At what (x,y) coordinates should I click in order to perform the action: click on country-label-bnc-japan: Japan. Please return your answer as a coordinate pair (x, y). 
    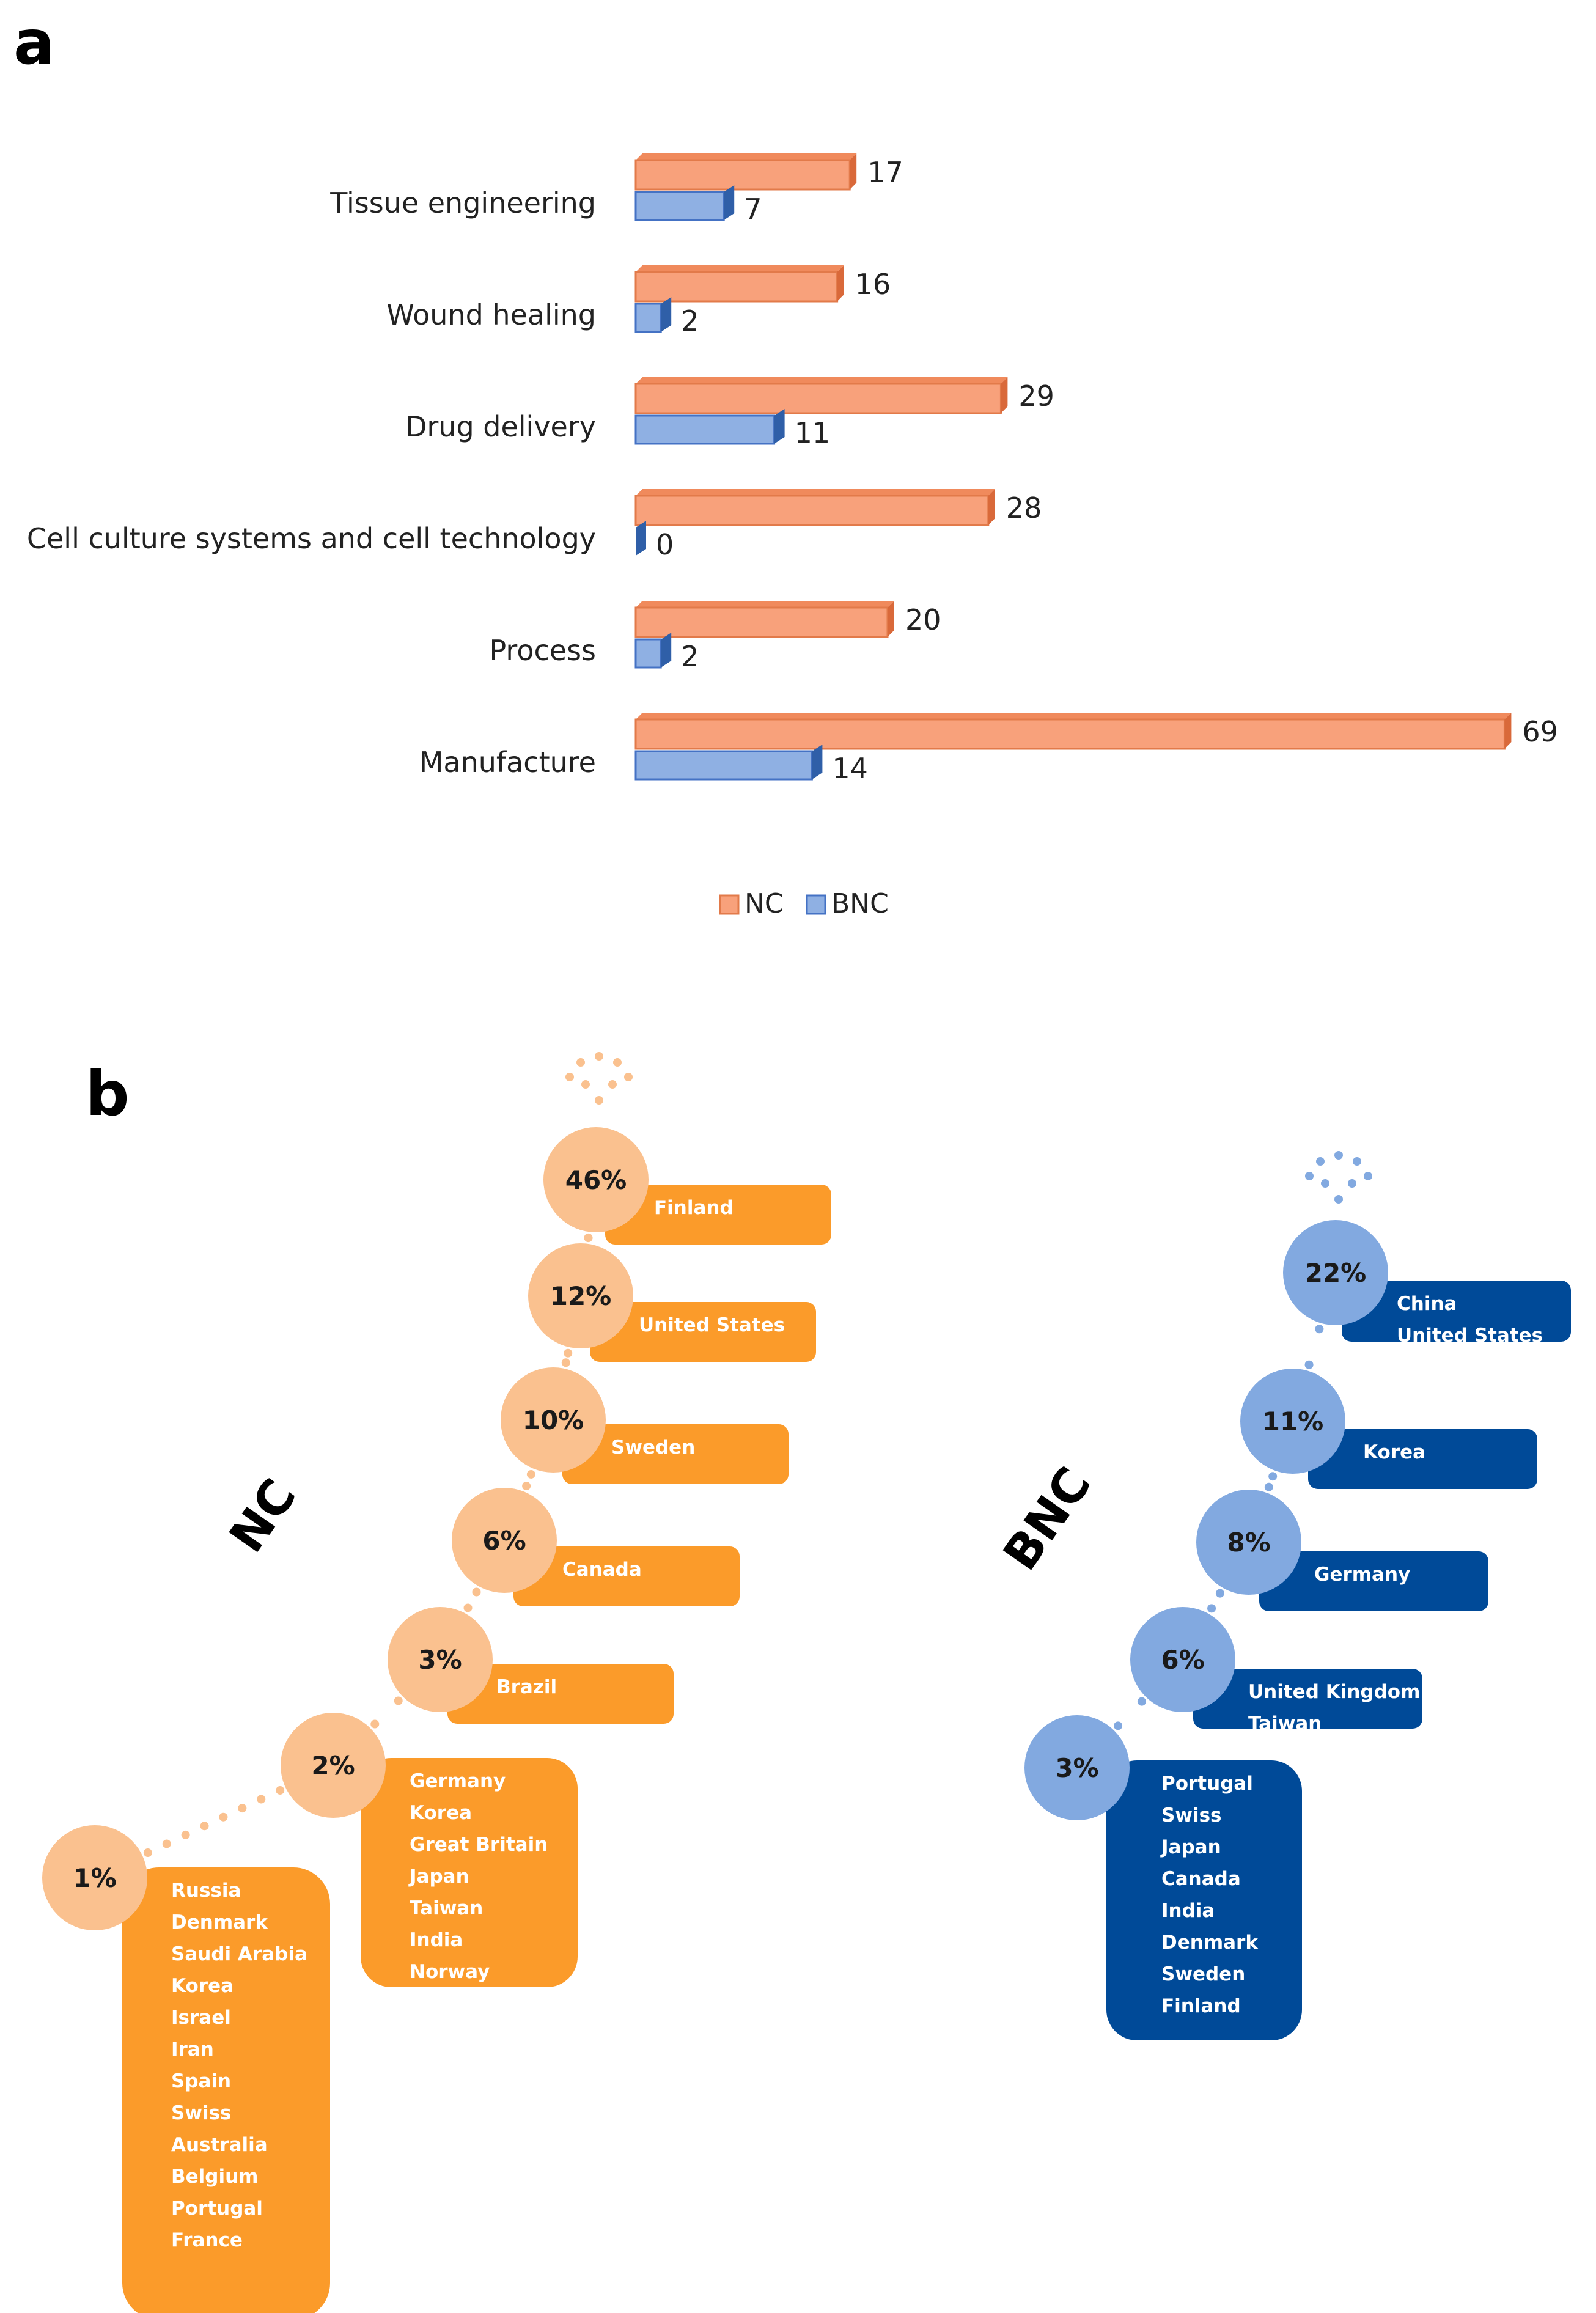
    Looking at the image, I should click on (1190, 1847).